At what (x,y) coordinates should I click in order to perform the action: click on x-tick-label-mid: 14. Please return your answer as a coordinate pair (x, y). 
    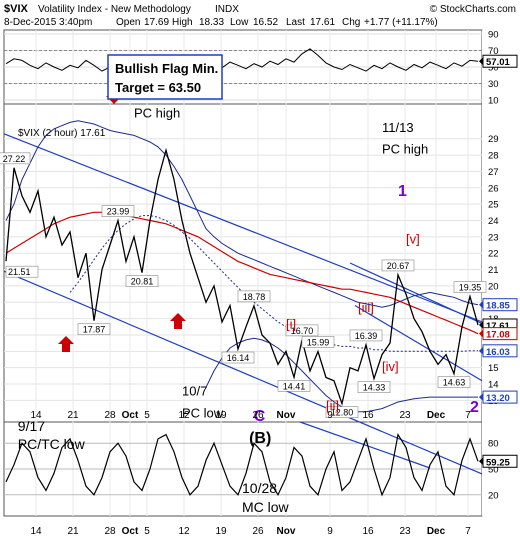
    Looking at the image, I should click on (36, 415).